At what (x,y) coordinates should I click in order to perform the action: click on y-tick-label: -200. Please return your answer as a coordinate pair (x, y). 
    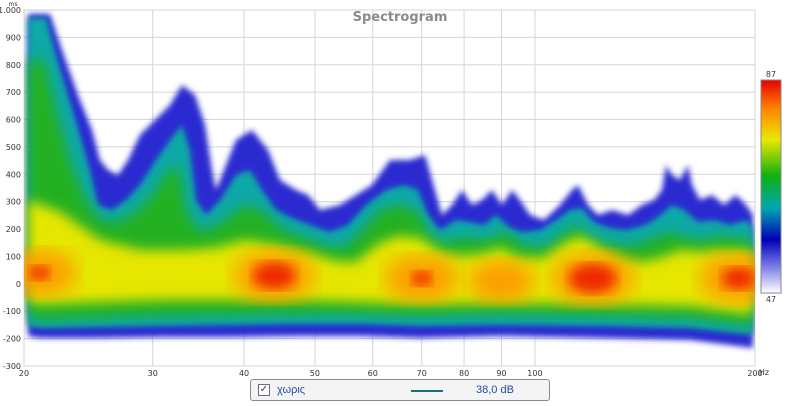
    Looking at the image, I should click on (12, 339).